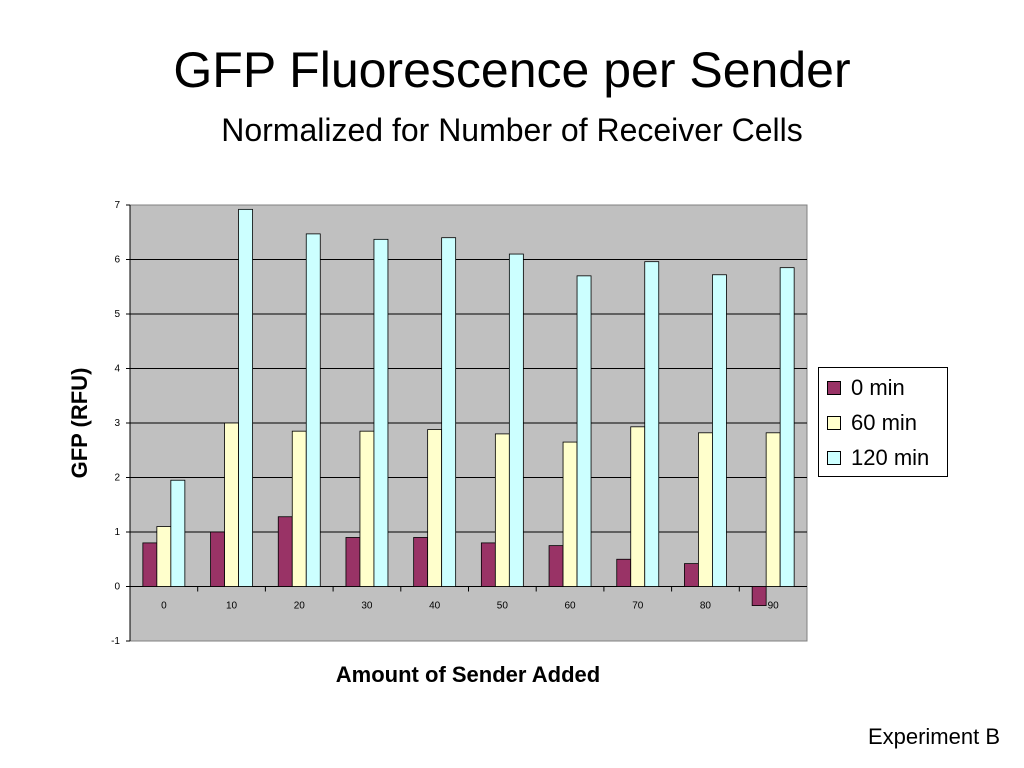 This screenshot has height=768, width=1024. I want to click on legend-label: 0 min, so click(878, 387).